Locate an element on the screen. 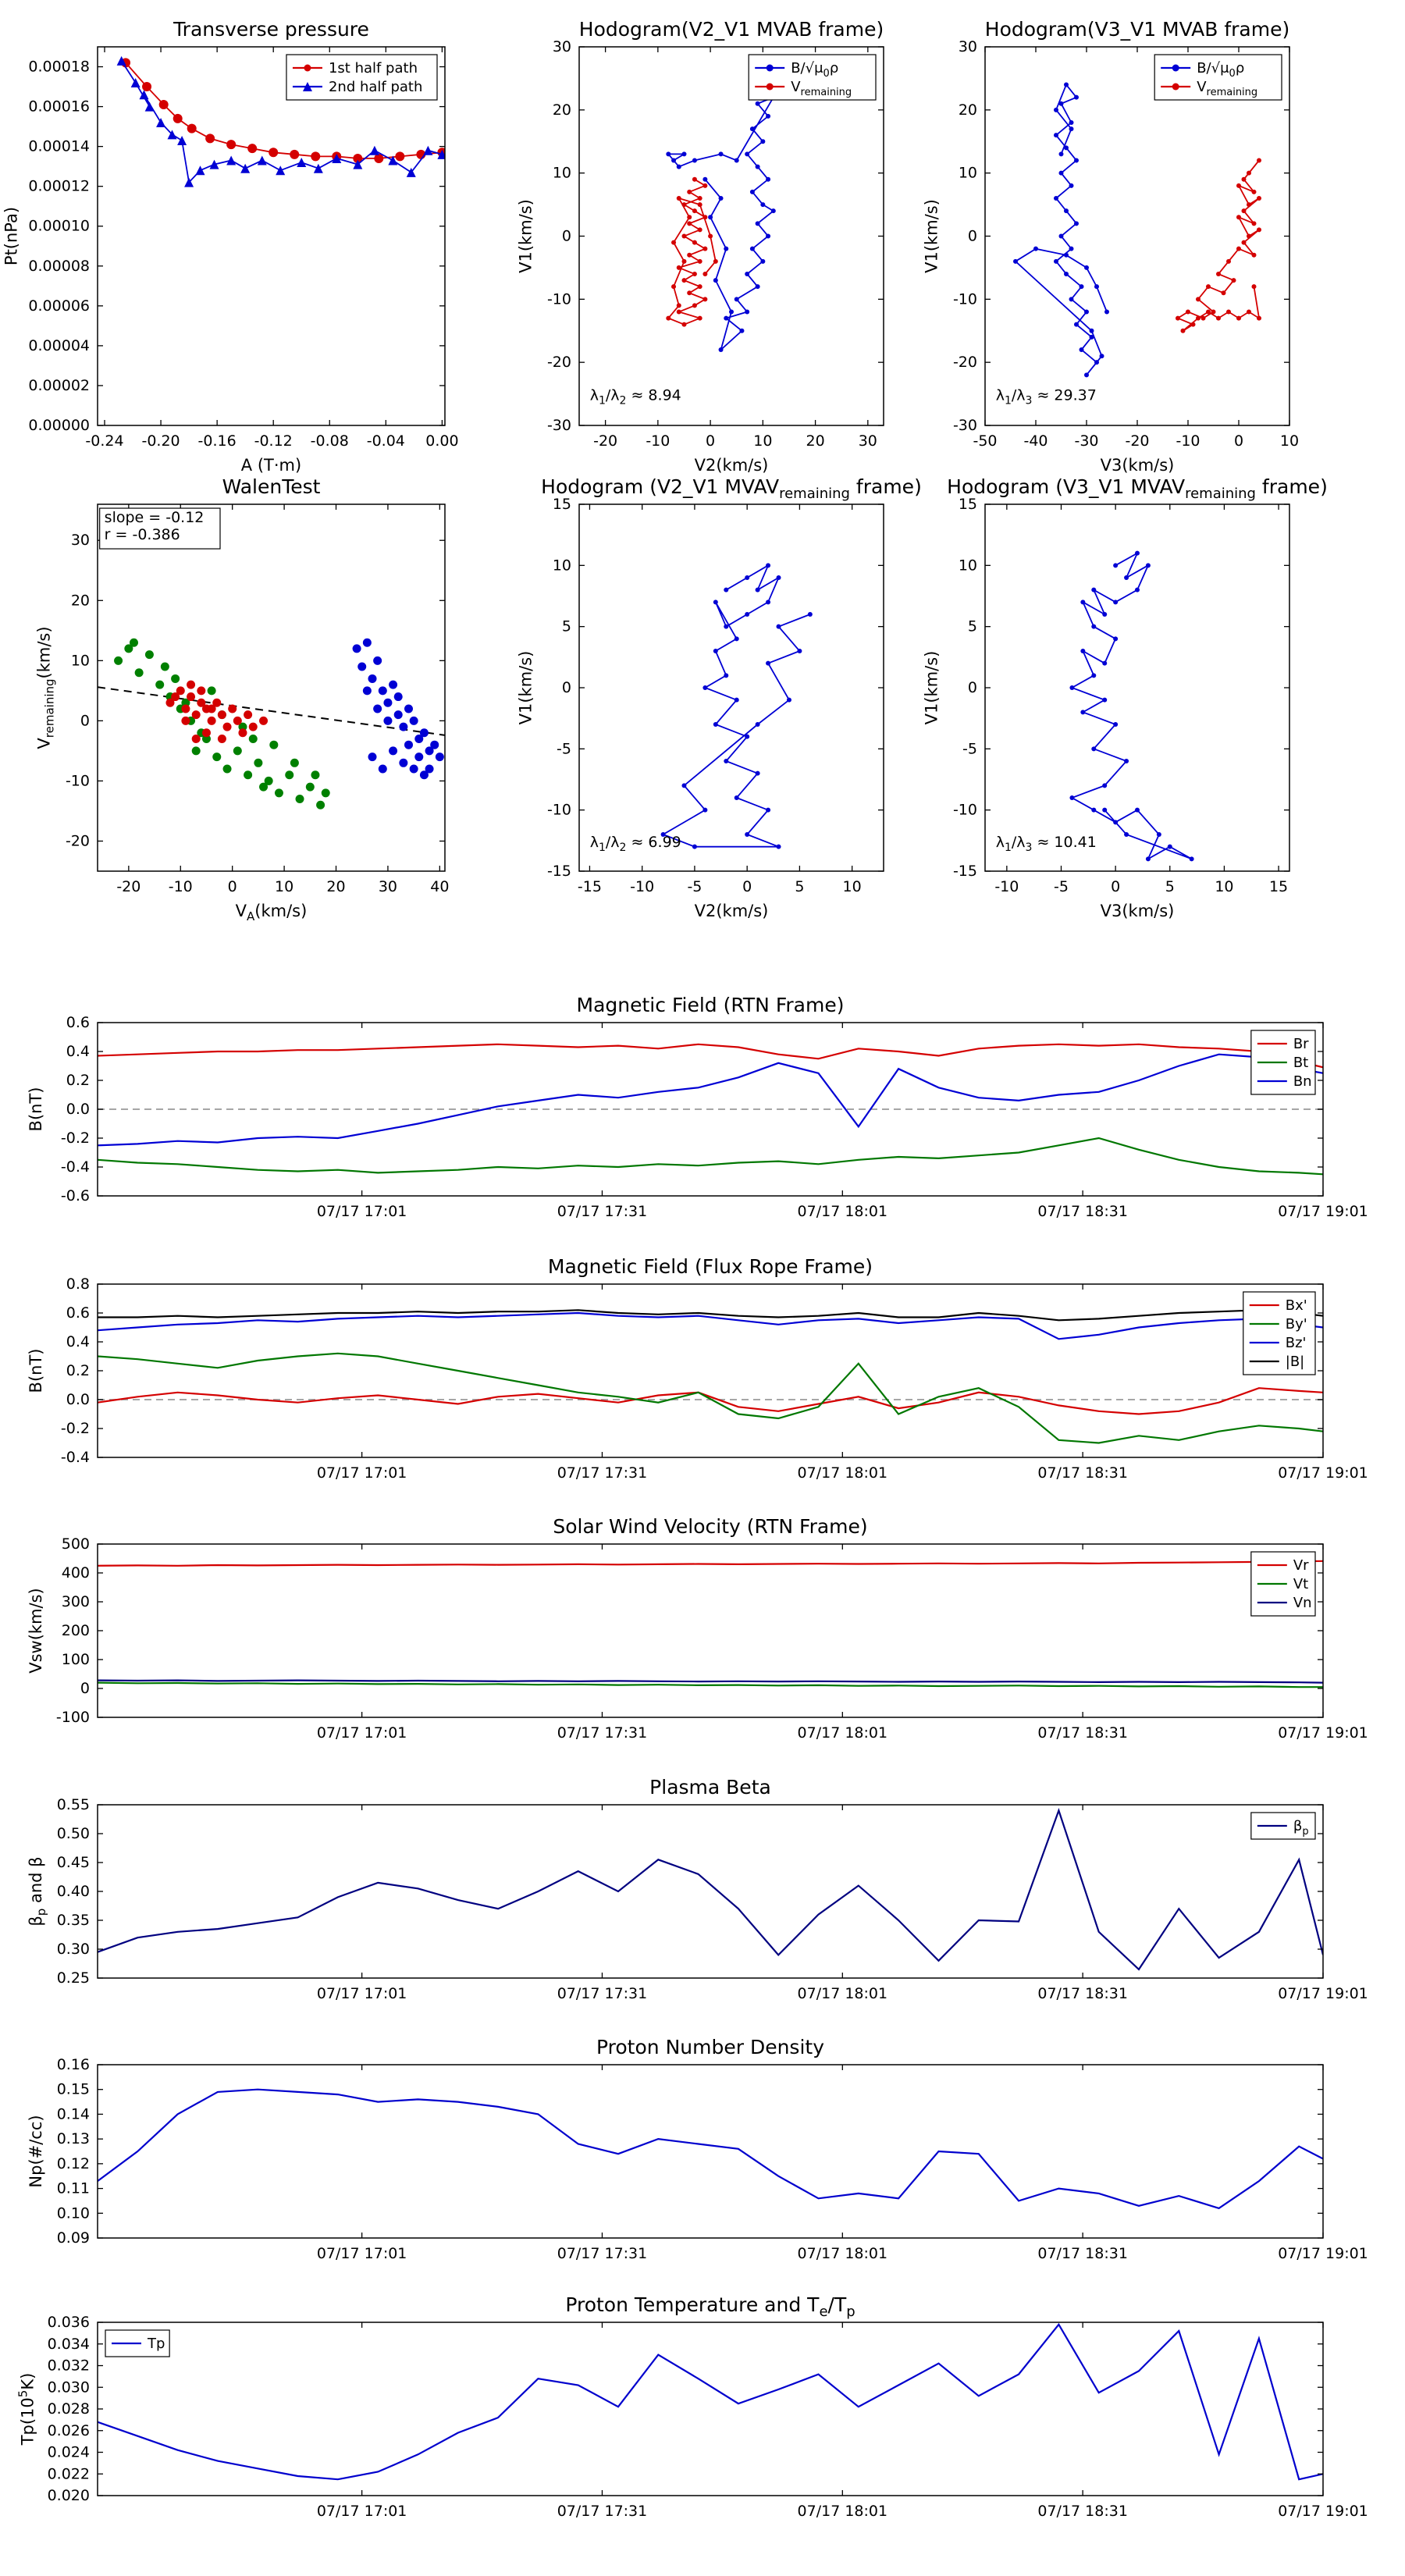 This screenshot has height=2576, width=1405. svg-text: 0.030 is located at coordinates (69, 2387).